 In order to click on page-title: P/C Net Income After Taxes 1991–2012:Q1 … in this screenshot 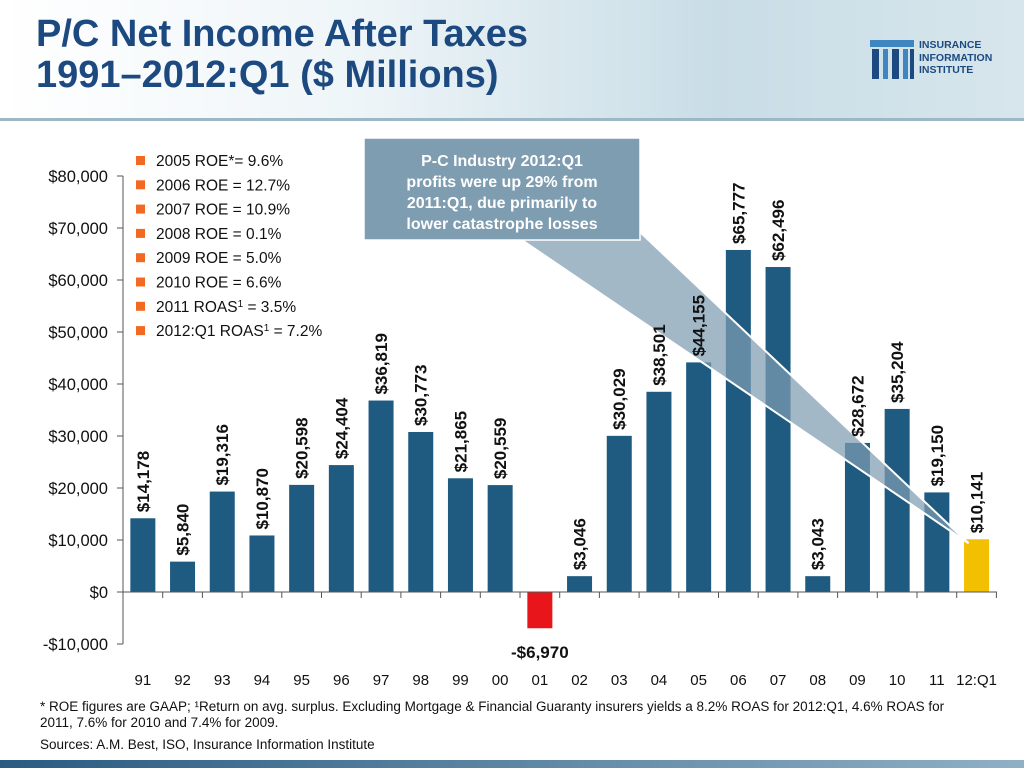, I will do `click(282, 55)`.